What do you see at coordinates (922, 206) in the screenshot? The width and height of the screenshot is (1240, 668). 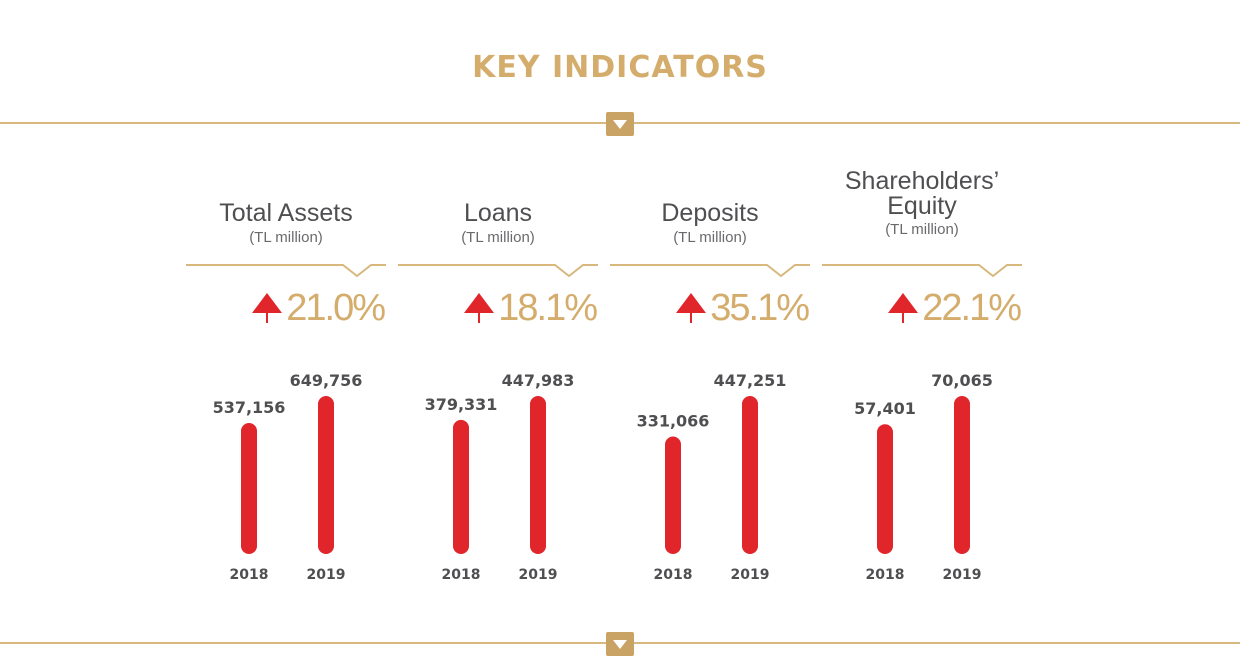 I see `indicator-title-line-2: Equity` at bounding box center [922, 206].